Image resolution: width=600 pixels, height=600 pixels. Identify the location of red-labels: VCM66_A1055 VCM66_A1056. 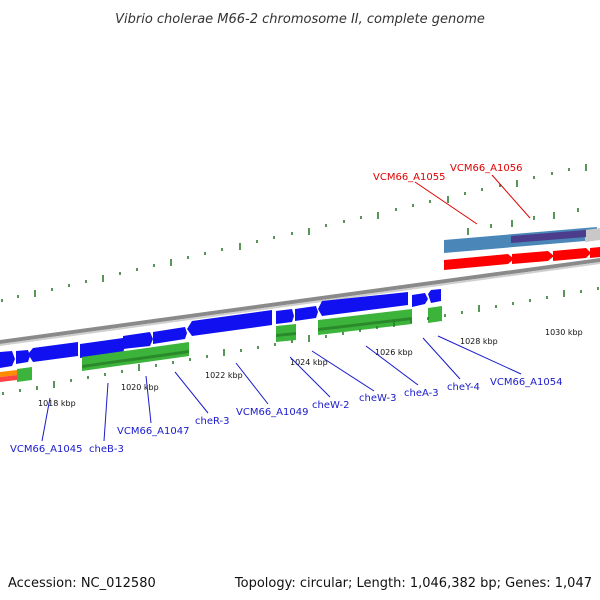
(452, 194).